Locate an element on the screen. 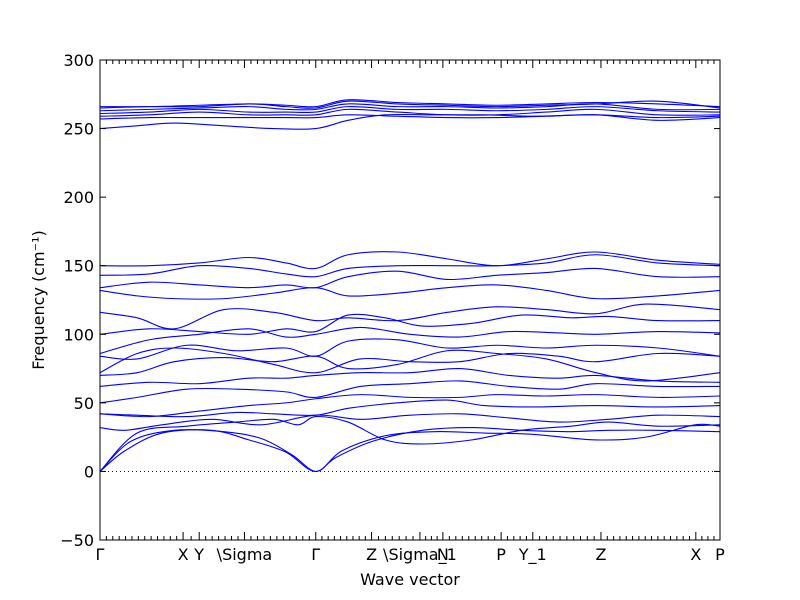 The height and width of the screenshot is (600, 800). x-tick-label: \Sigma_1 is located at coordinates (420, 555).